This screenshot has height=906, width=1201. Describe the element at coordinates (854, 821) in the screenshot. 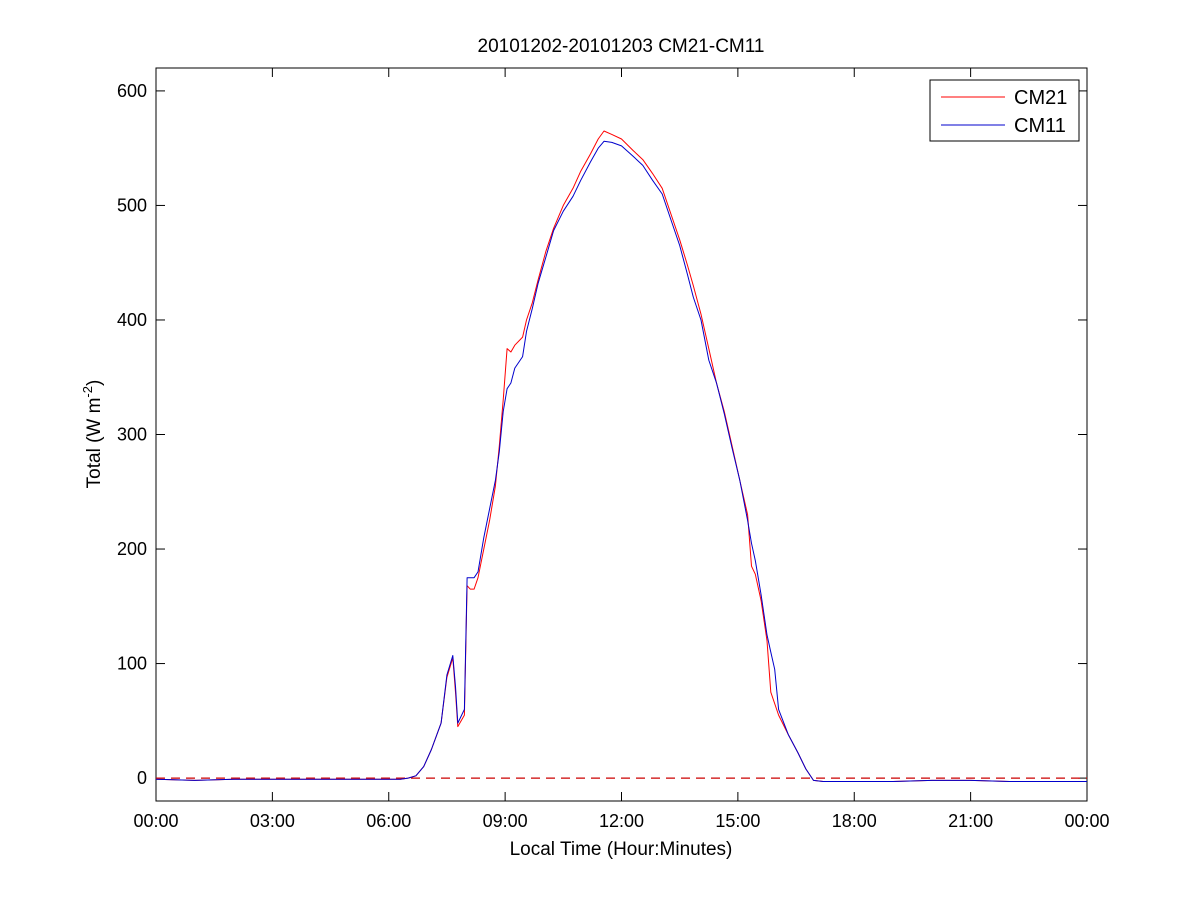

I see `x-tick-label: 18:00` at that location.